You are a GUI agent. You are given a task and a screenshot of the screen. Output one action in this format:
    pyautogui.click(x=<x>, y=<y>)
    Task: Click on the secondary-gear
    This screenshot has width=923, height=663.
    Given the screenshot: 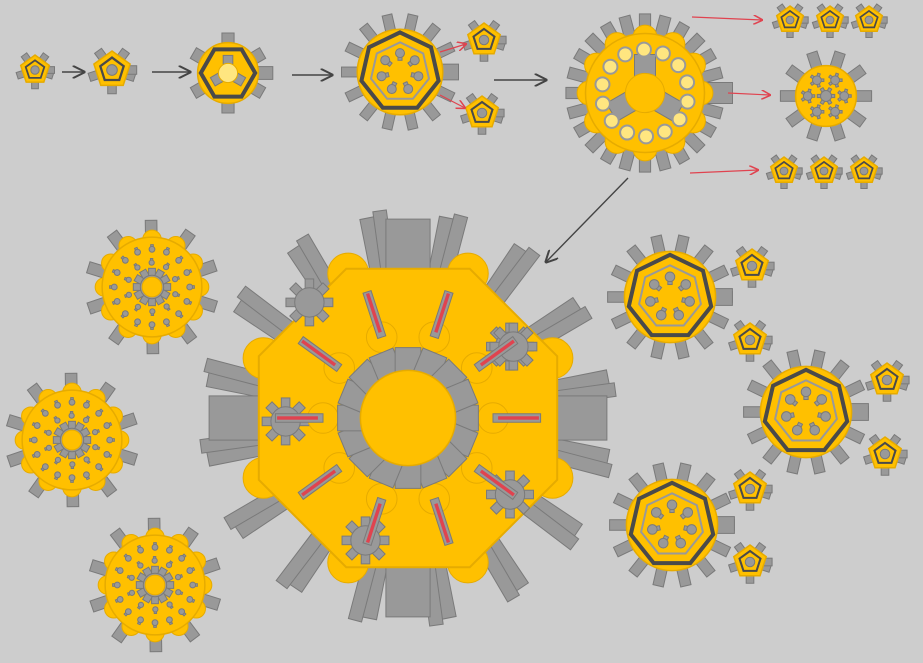 What is the action you would take?
    pyautogui.click(x=309, y=302)
    